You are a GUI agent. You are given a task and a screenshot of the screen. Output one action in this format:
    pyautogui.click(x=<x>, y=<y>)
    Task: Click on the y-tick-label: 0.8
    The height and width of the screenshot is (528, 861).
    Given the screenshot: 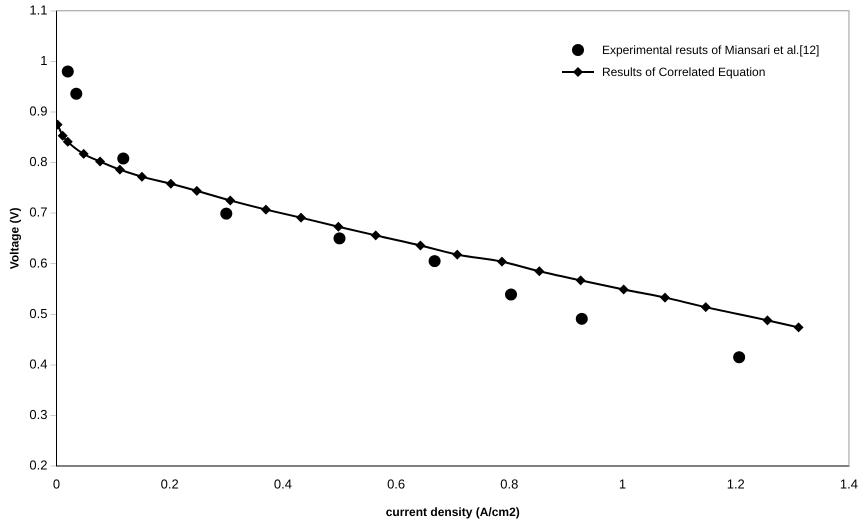 What is the action you would take?
    pyautogui.click(x=38, y=162)
    